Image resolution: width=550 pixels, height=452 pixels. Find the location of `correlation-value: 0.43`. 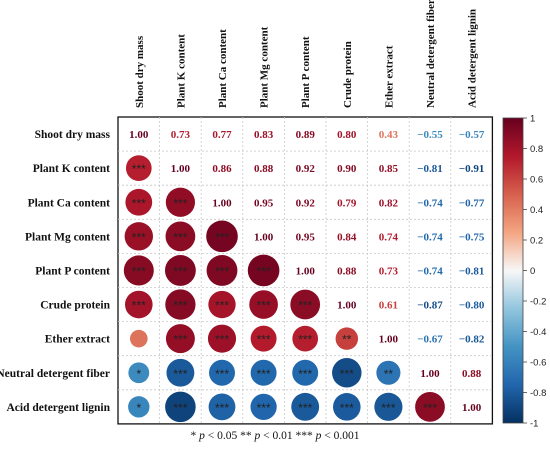

correlation-value: 0.43 is located at coordinates (389, 135).